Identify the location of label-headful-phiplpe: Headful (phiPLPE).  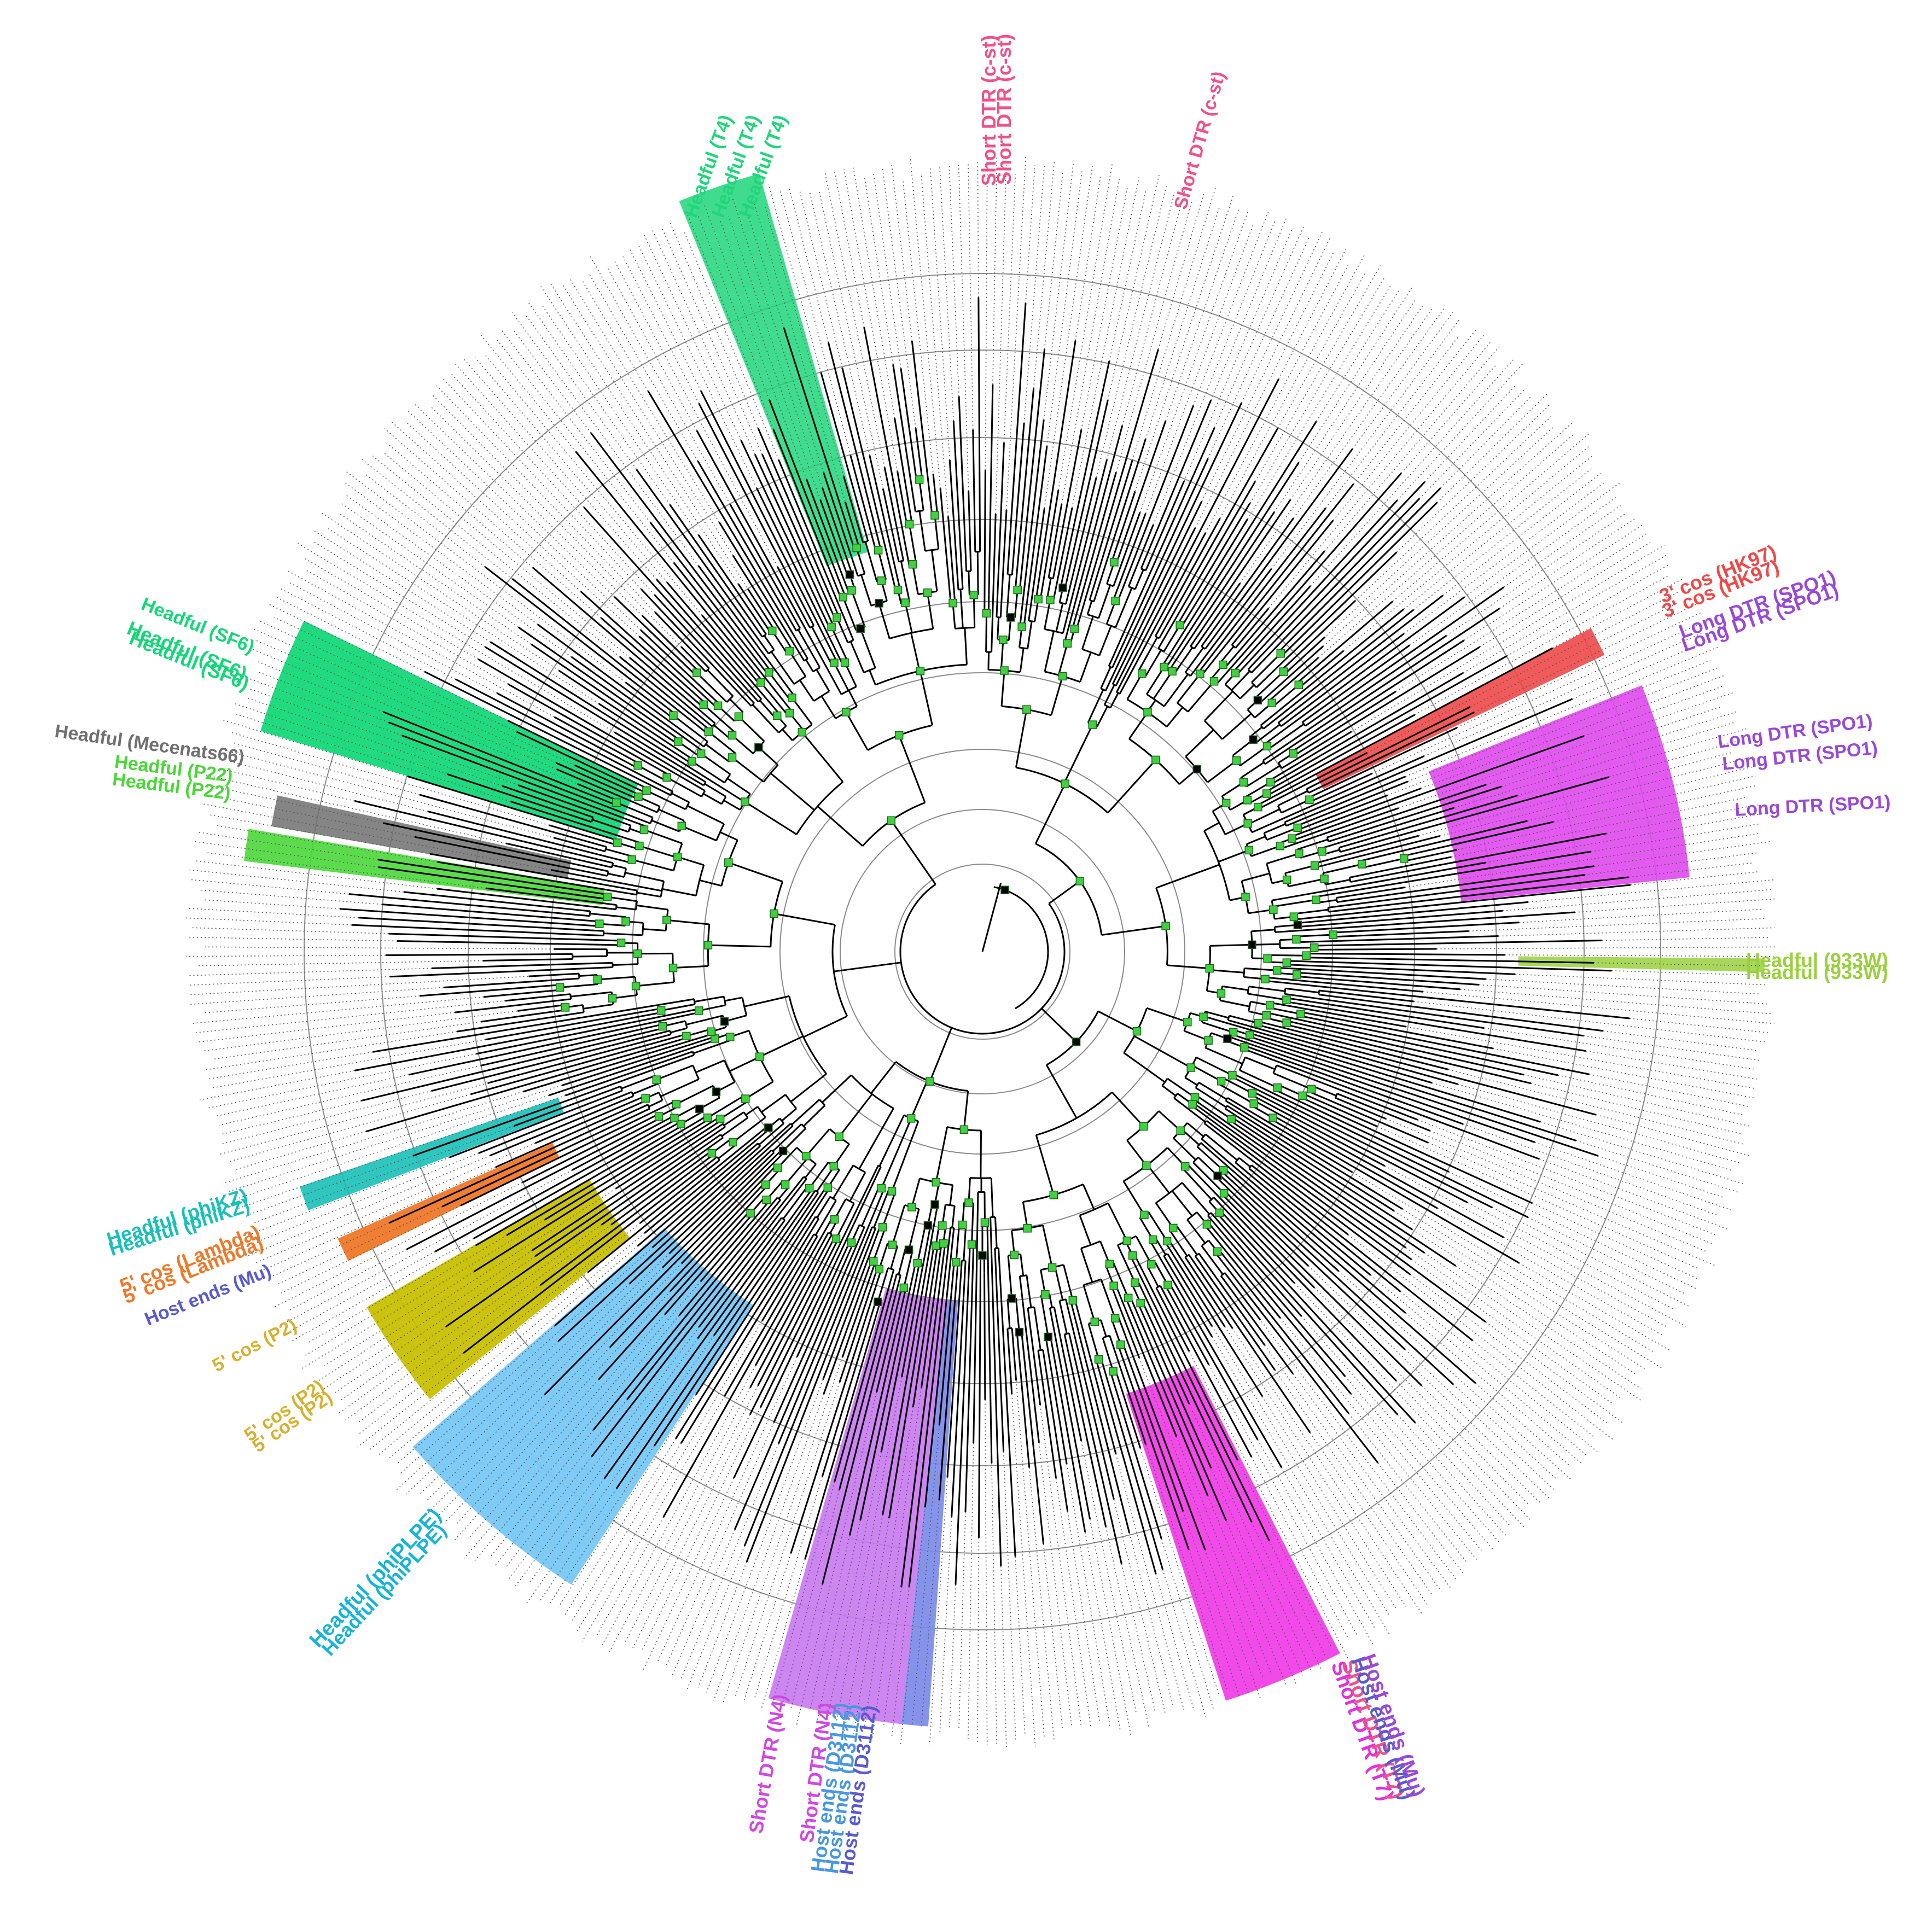
(375, 1578).